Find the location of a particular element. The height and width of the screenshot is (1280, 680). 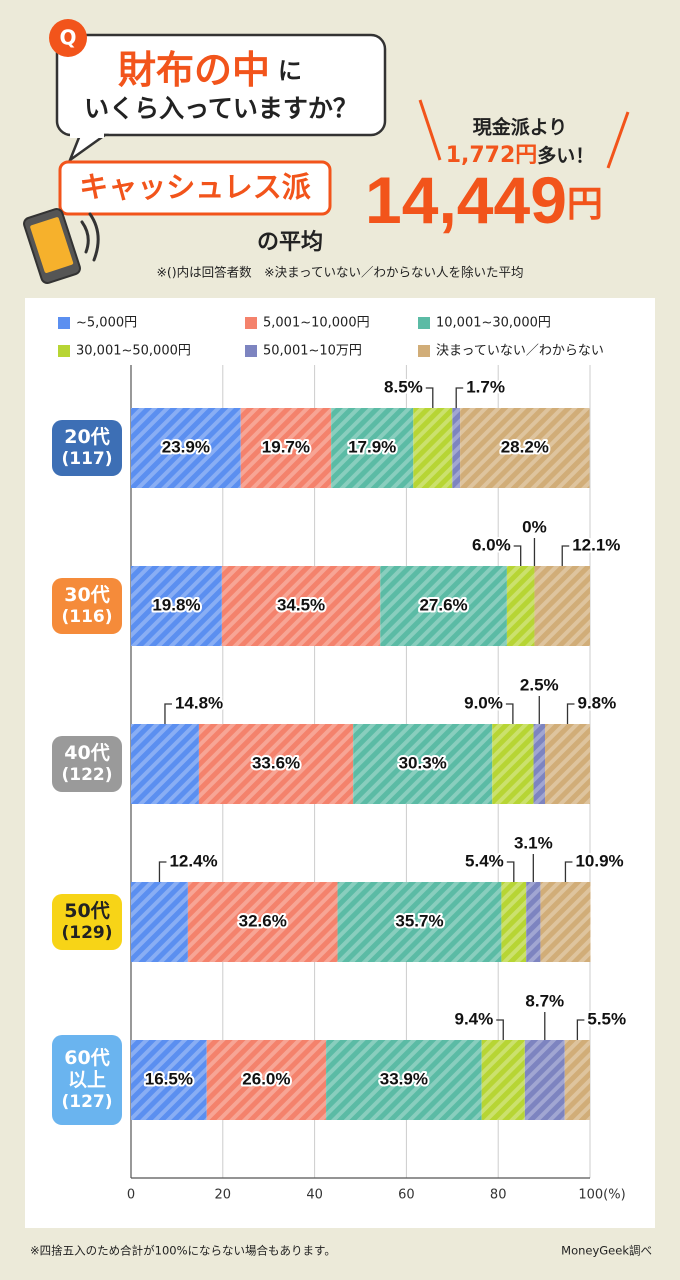

category-label: 60代以上 is located at coordinates (87, 1069).